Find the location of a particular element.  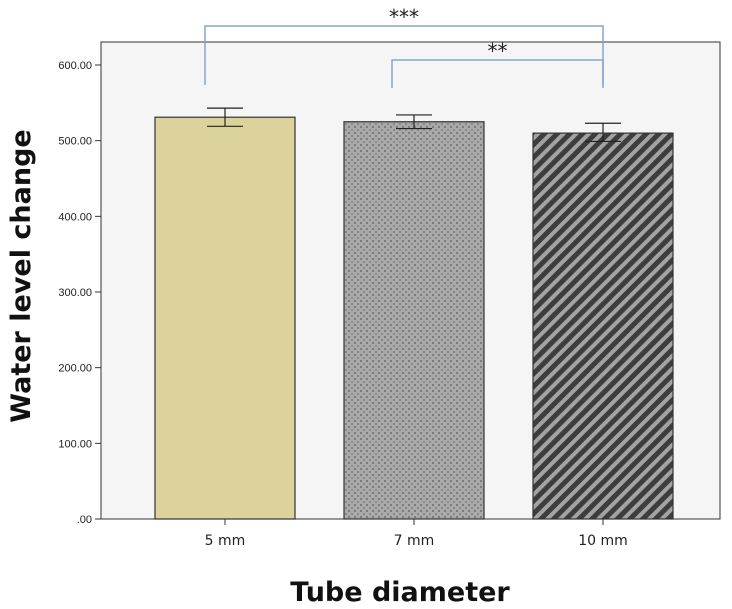

y-tick-label: 300.00 is located at coordinates (75, 293).